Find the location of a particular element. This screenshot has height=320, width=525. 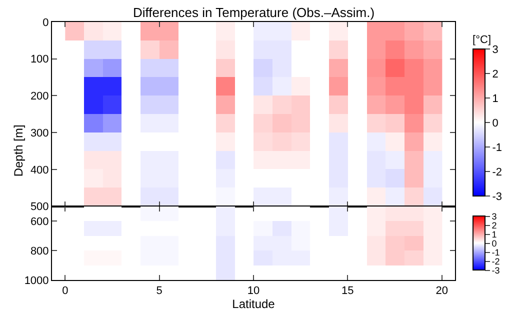

y-tick-label: 1000 is located at coordinates (36, 280).